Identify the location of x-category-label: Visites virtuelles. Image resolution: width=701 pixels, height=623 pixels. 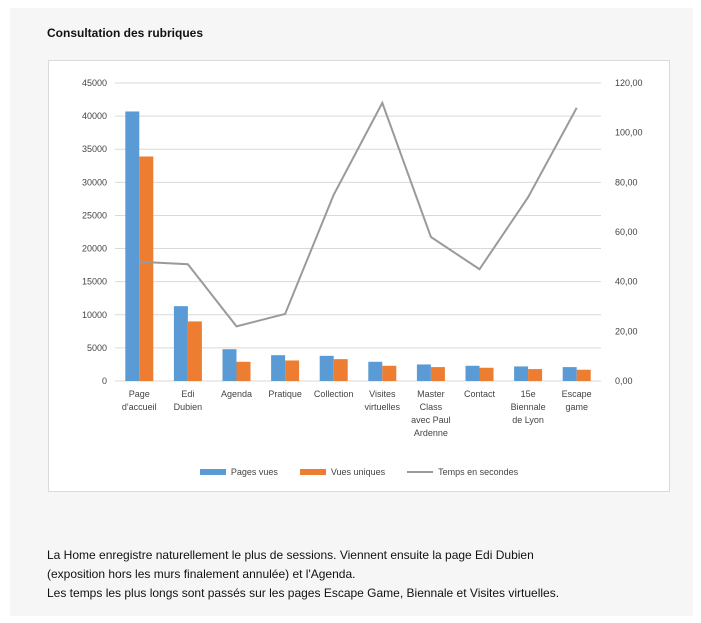
(383, 400).